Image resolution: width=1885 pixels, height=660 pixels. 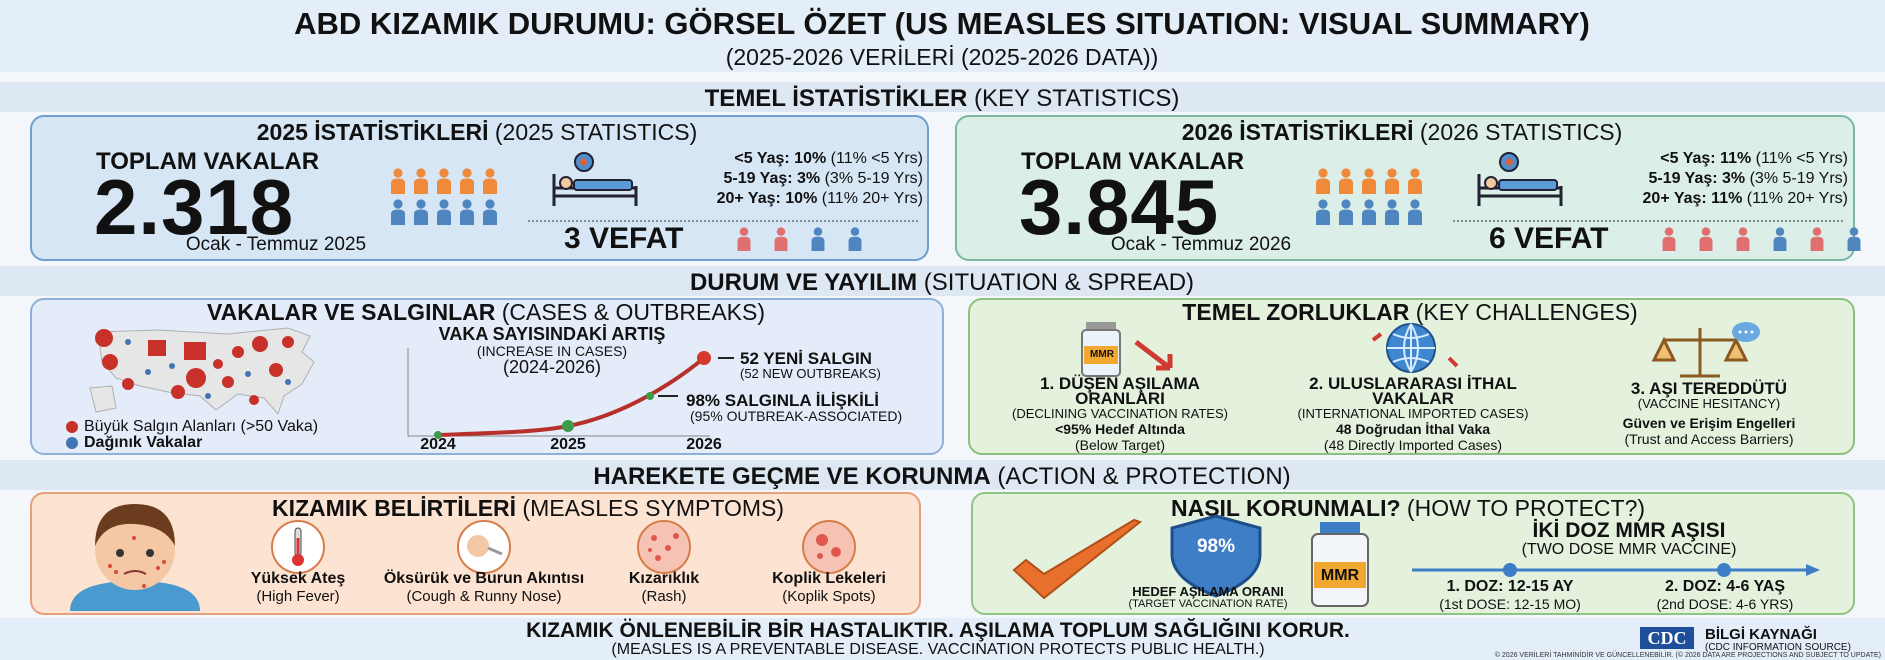 I want to click on section-title-tr: DURUM VE YAYILIM, so click(x=803, y=282).